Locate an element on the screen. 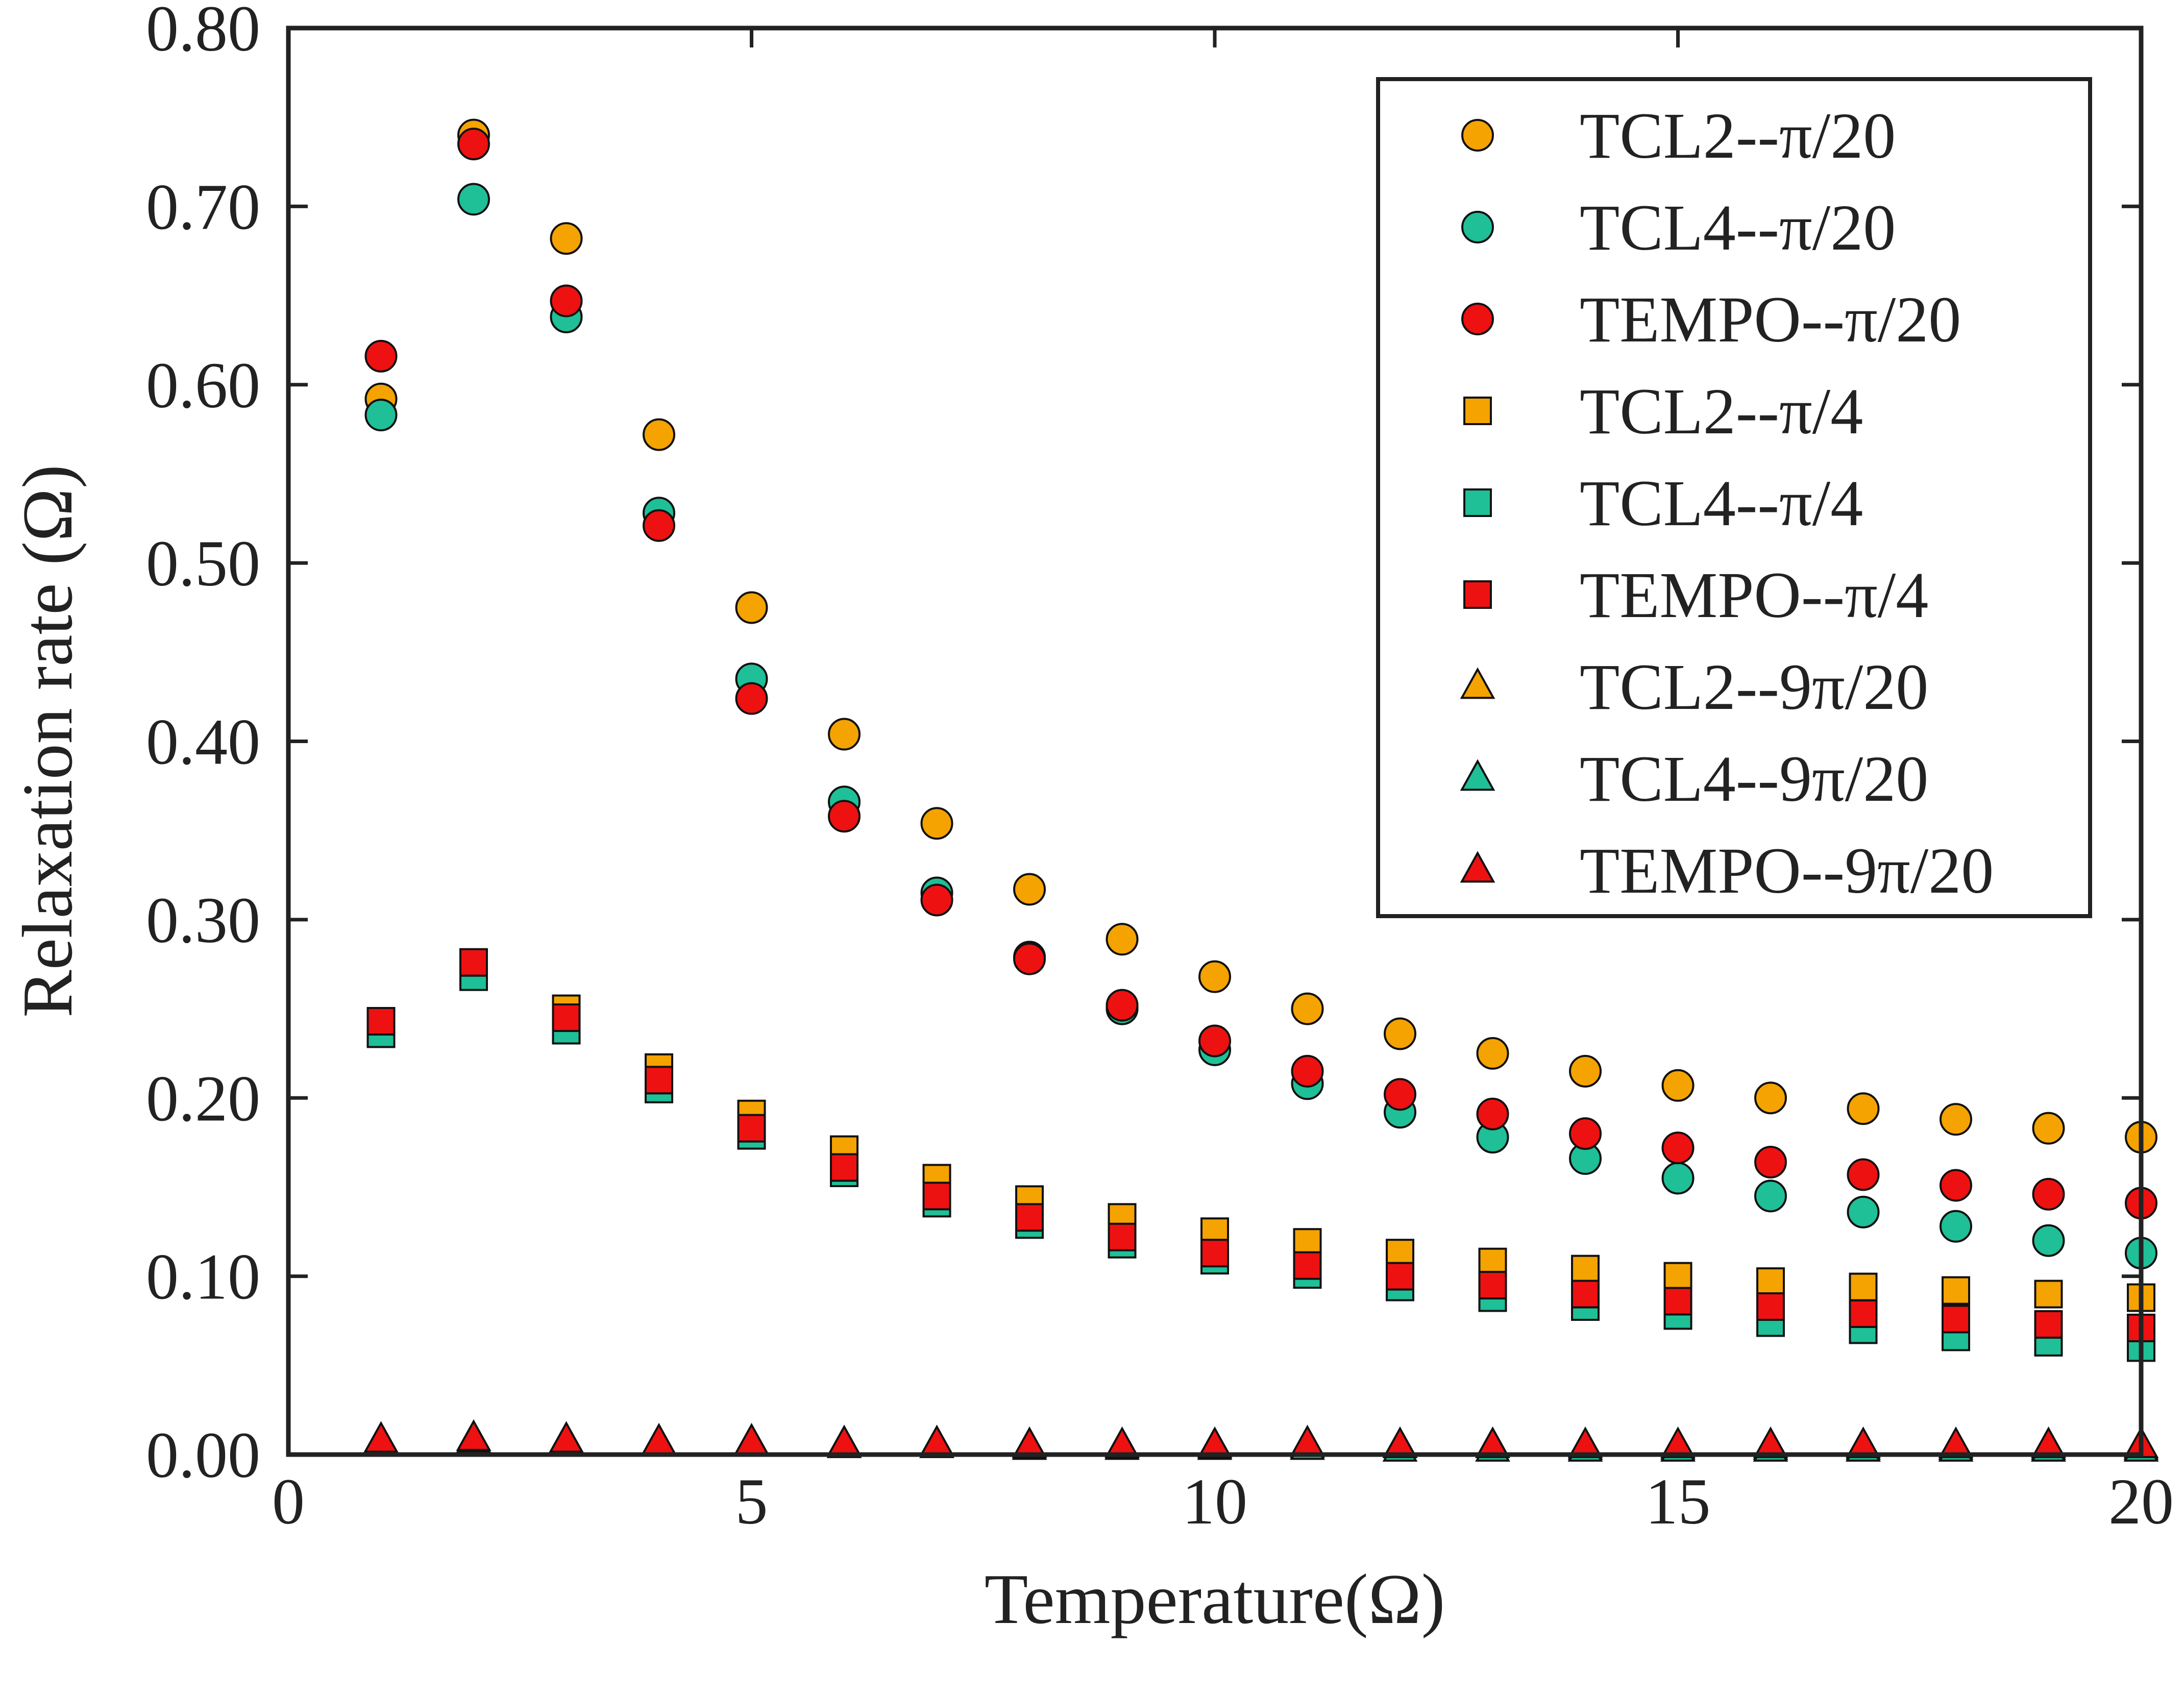 This screenshot has width=2184, height=1697. x-tick-label: 15 is located at coordinates (1678, 1501).